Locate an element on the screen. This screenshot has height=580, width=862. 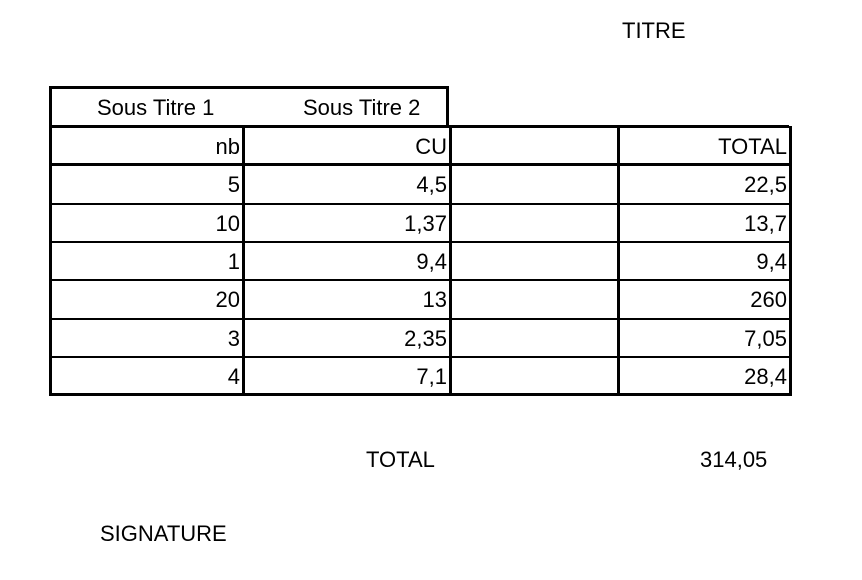
cell-cu: 4,5 is located at coordinates (431, 184).